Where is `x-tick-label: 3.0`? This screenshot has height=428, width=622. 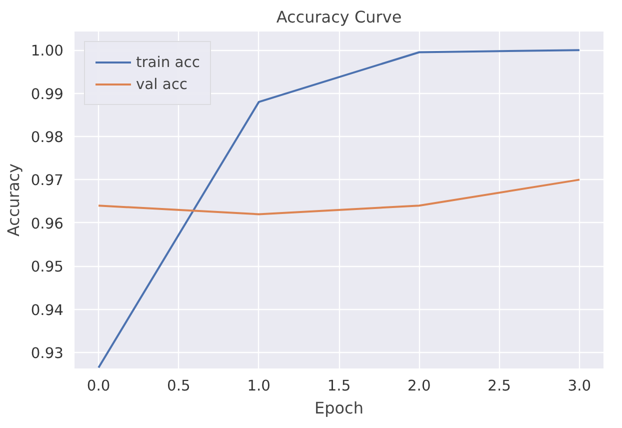
x-tick-label: 3.0 is located at coordinates (580, 386).